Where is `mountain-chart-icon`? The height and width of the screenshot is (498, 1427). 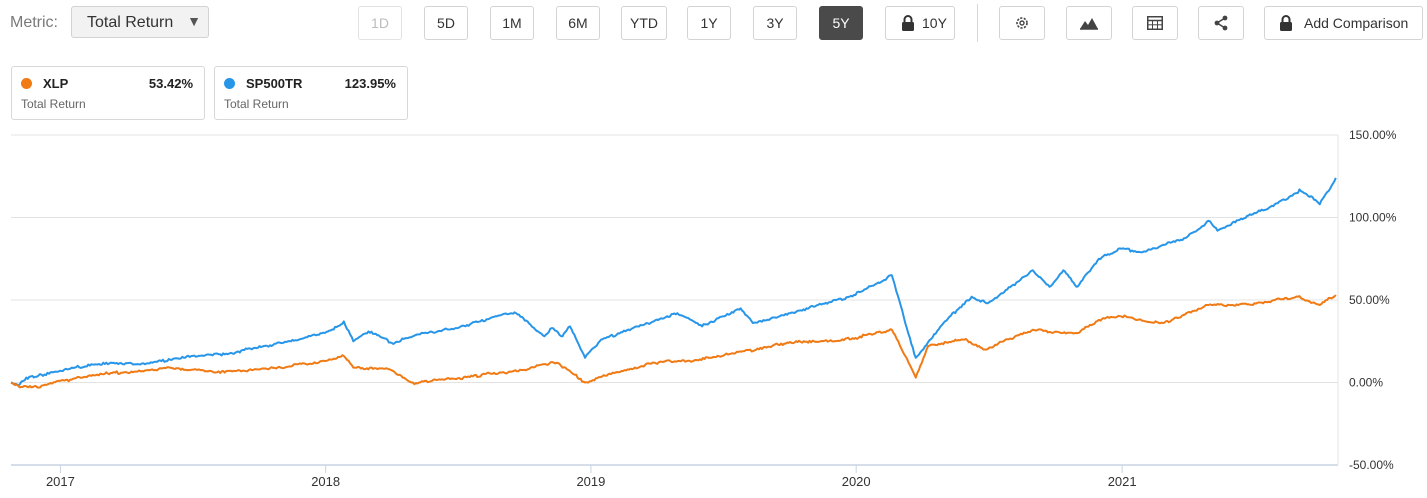
mountain-chart-icon is located at coordinates (1089, 24).